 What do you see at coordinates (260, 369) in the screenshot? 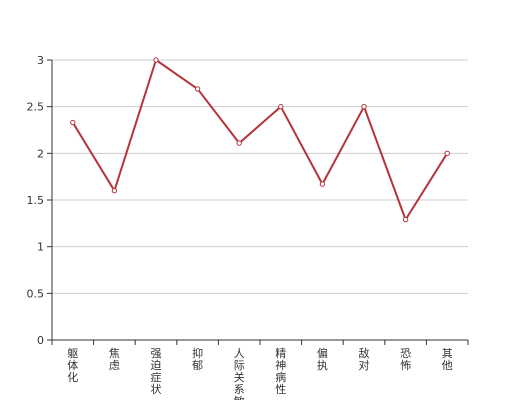
I see `x-axis: 躯体化 焦虑 强迫症状 抑郁 人际关系敏感 精神病性 偏执 敌对 恐怖 其他` at bounding box center [260, 369].